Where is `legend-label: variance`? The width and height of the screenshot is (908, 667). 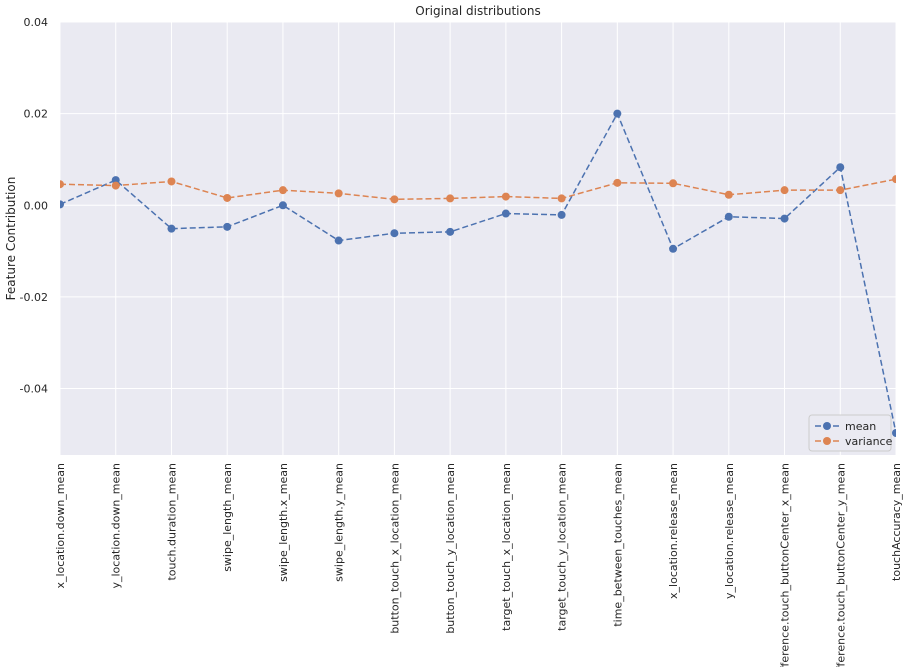
legend-label: variance is located at coordinates (869, 441).